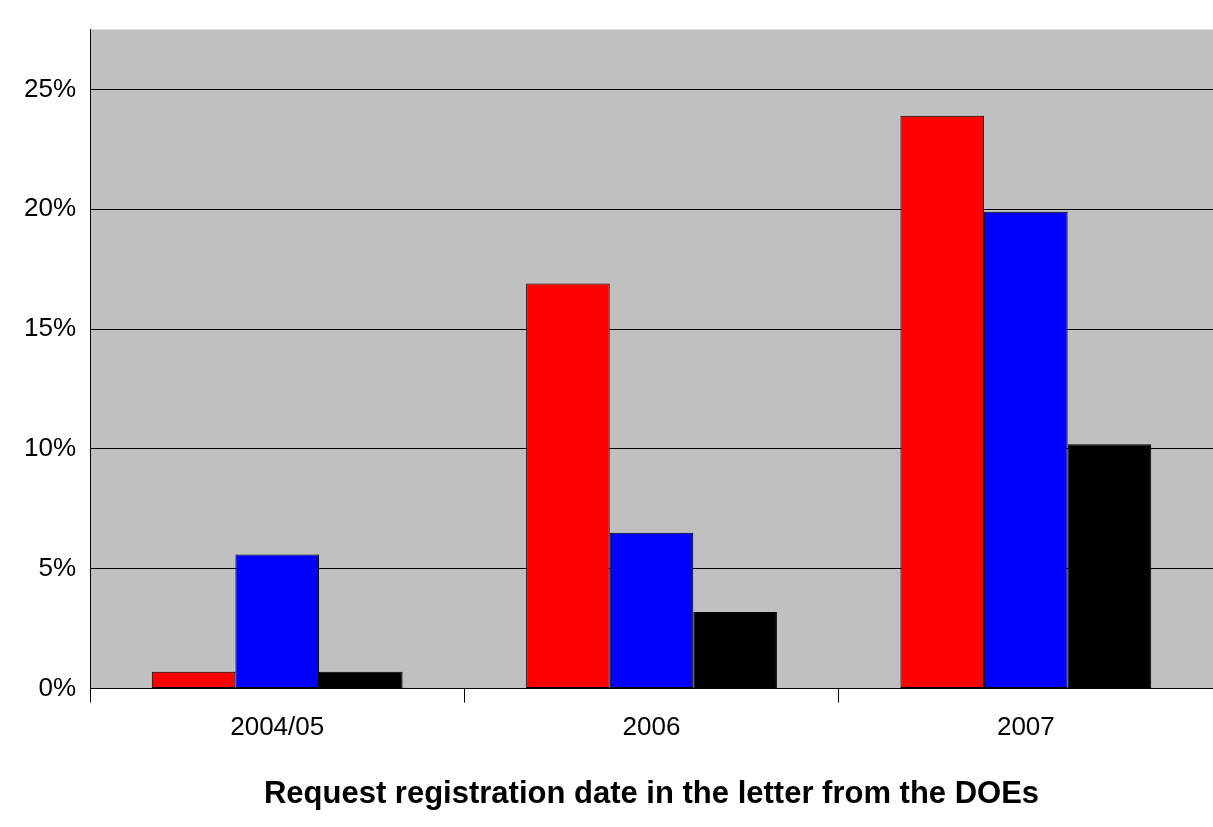 Image resolution: width=1213 pixels, height=827 pixels. Describe the element at coordinates (57, 566) in the screenshot. I see `y-tick-label: 5%` at that location.